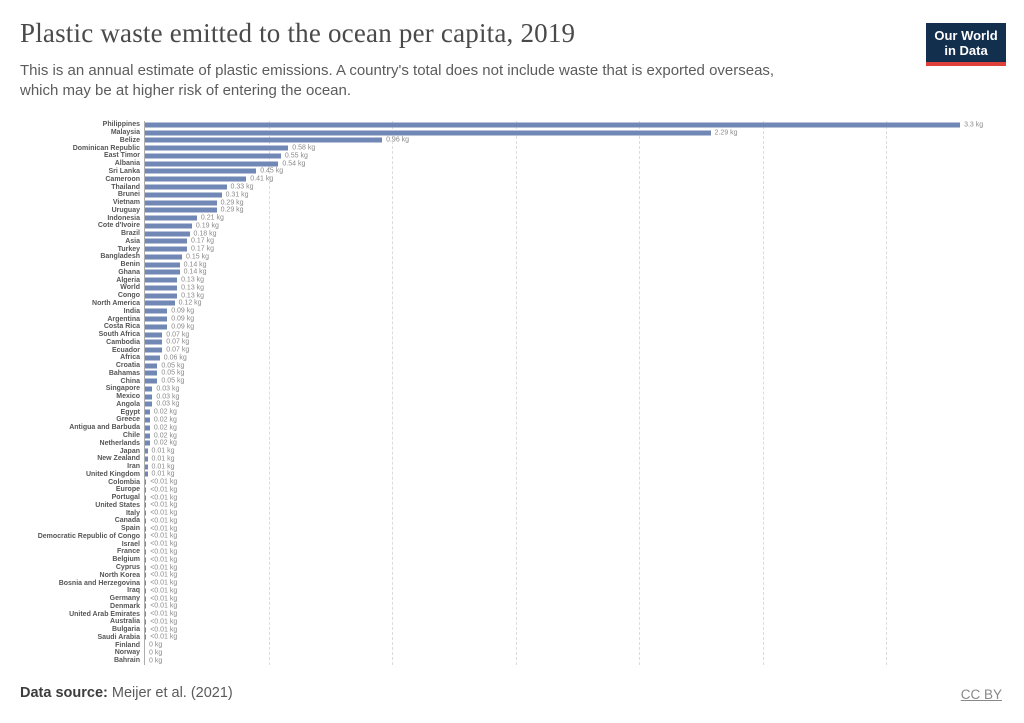 This screenshot has height=723, width=1024. I want to click on chart-row: Italy <0.01 kg, so click(507, 513).